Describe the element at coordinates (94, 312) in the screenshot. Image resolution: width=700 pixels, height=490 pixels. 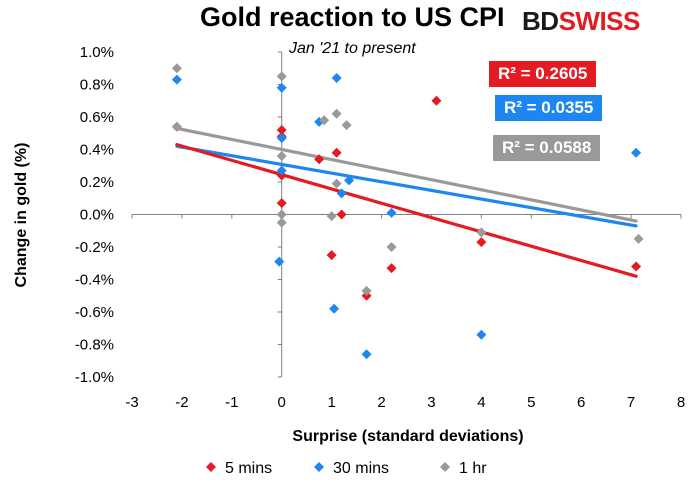
I see `y-tick-label: -0.6%` at that location.